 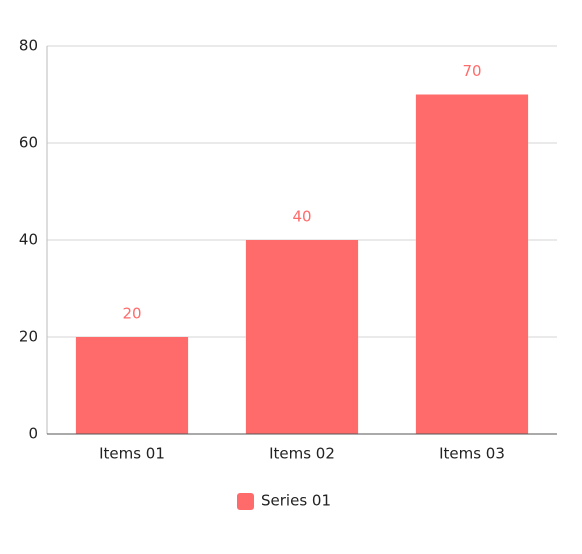 What do you see at coordinates (301, 217) in the screenshot?
I see `value-label: 40` at bounding box center [301, 217].